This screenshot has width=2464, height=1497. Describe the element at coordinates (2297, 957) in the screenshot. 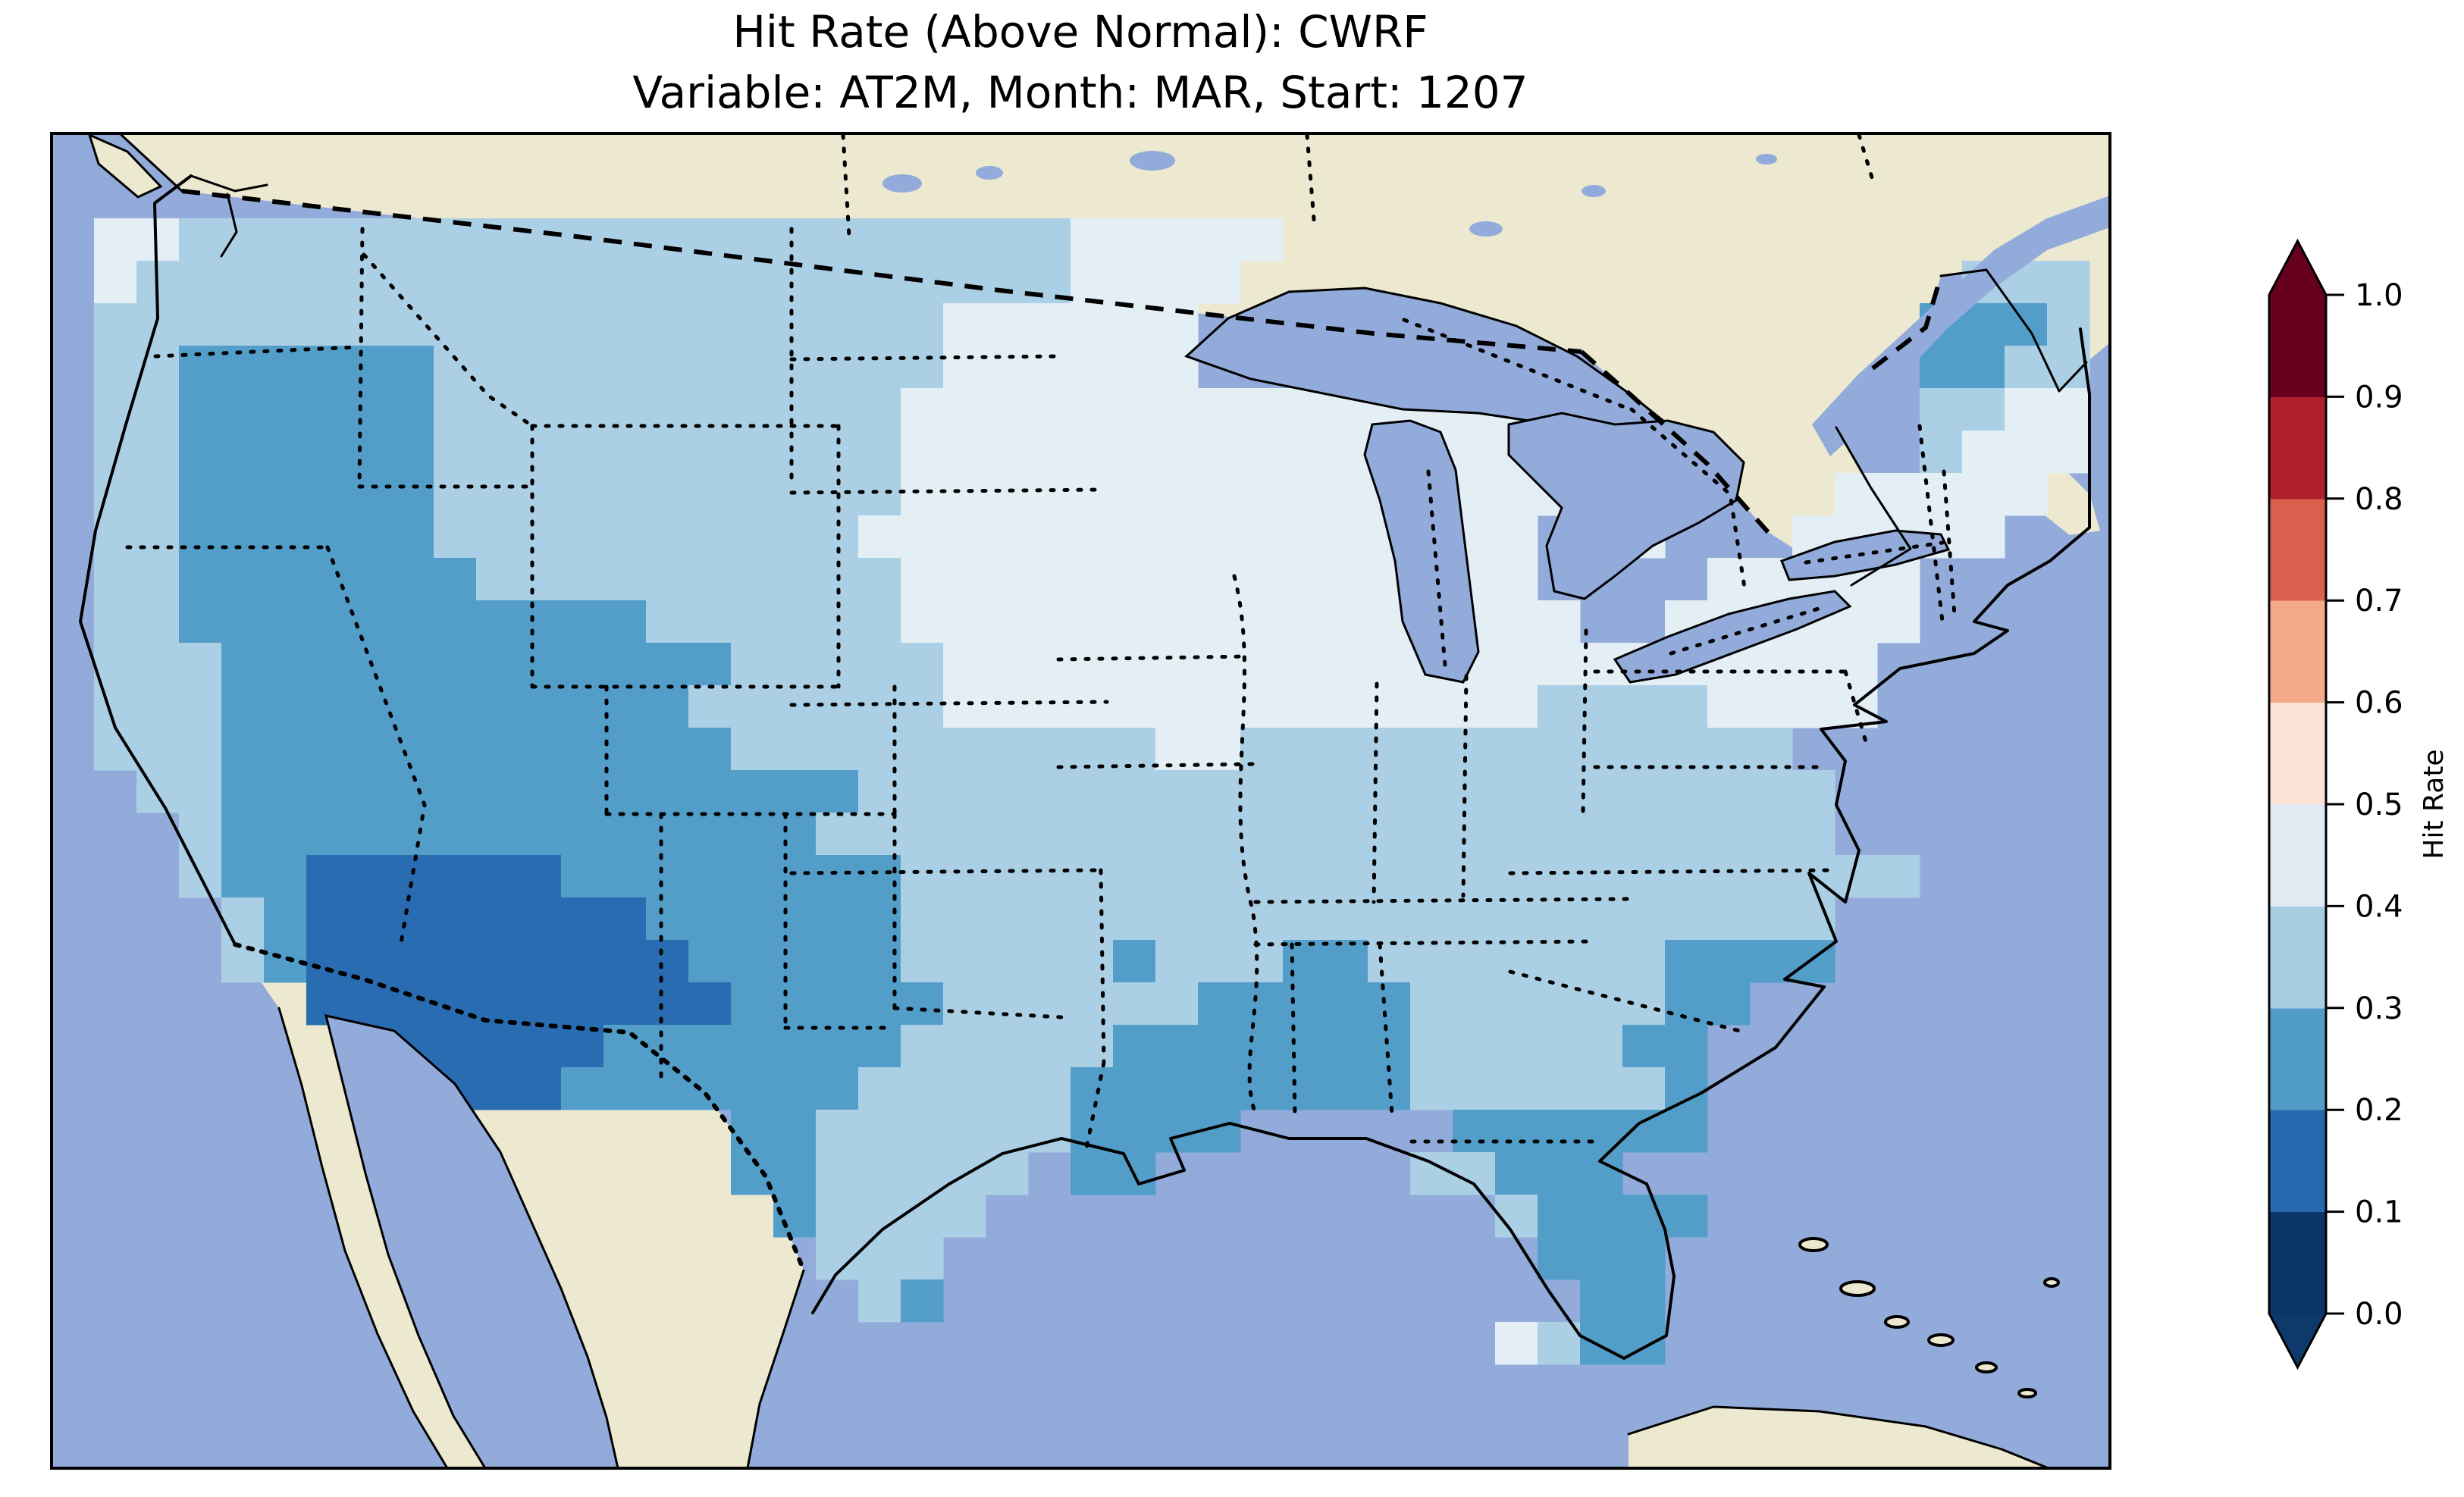

I see `colorbar-bin` at that location.